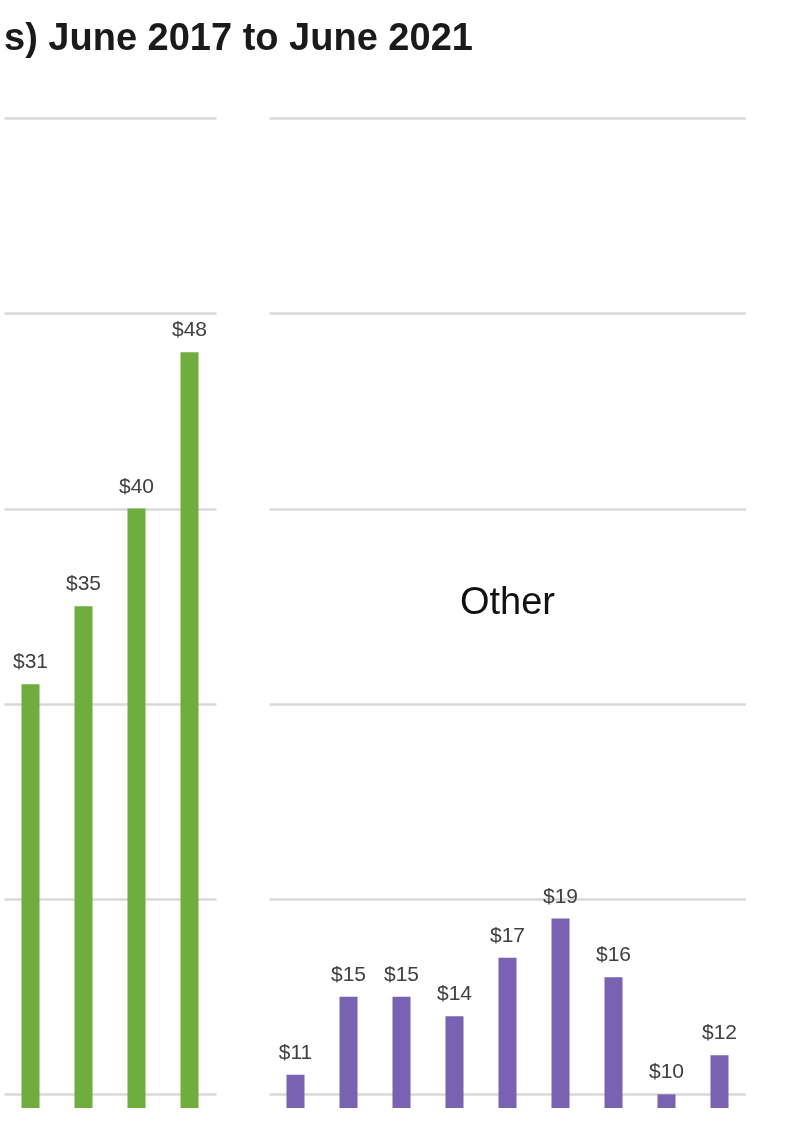  What do you see at coordinates (238, 37) in the screenshot?
I see `chart-title: s) June 2017 to June 2021` at bounding box center [238, 37].